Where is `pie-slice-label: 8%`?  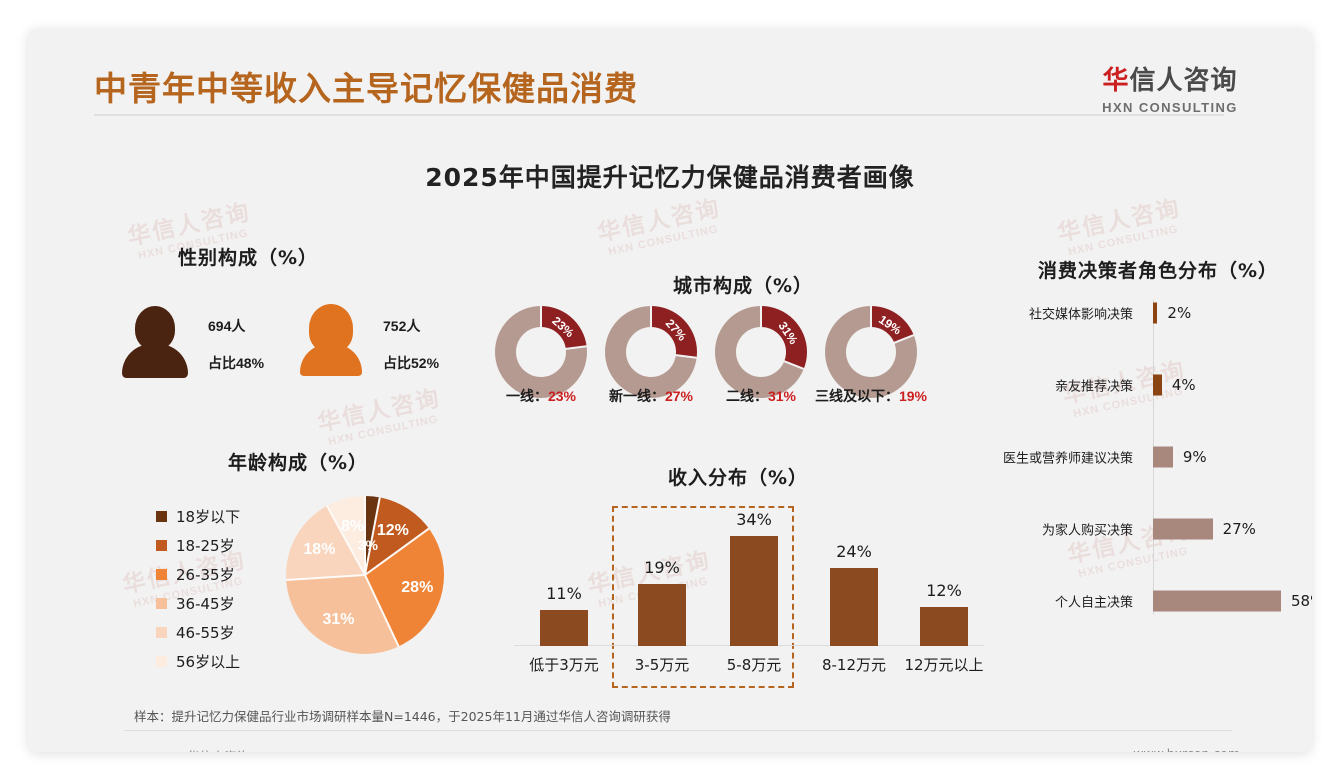 pie-slice-label: 8% is located at coordinates (353, 526).